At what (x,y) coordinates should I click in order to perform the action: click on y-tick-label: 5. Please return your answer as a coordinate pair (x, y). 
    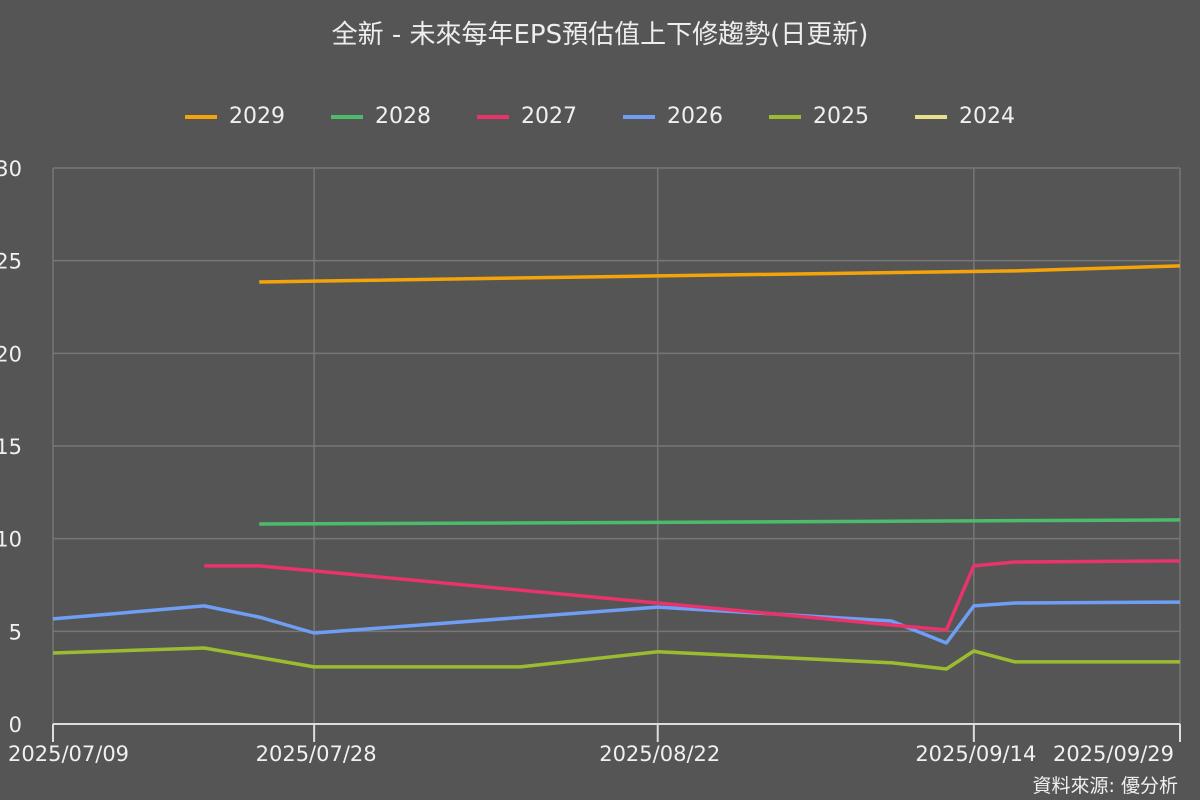
    Looking at the image, I should click on (15, 632).